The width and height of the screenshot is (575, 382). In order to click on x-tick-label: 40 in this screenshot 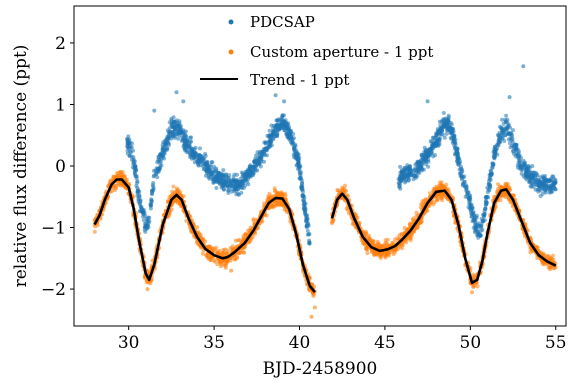, I will do `click(300, 343)`.